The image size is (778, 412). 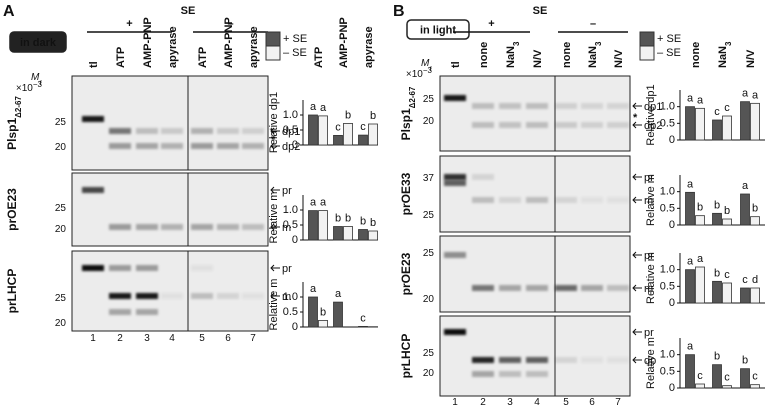 What do you see at coordinates (188, 11) in the screenshot?
I see `treatment-label: SE` at bounding box center [188, 11].